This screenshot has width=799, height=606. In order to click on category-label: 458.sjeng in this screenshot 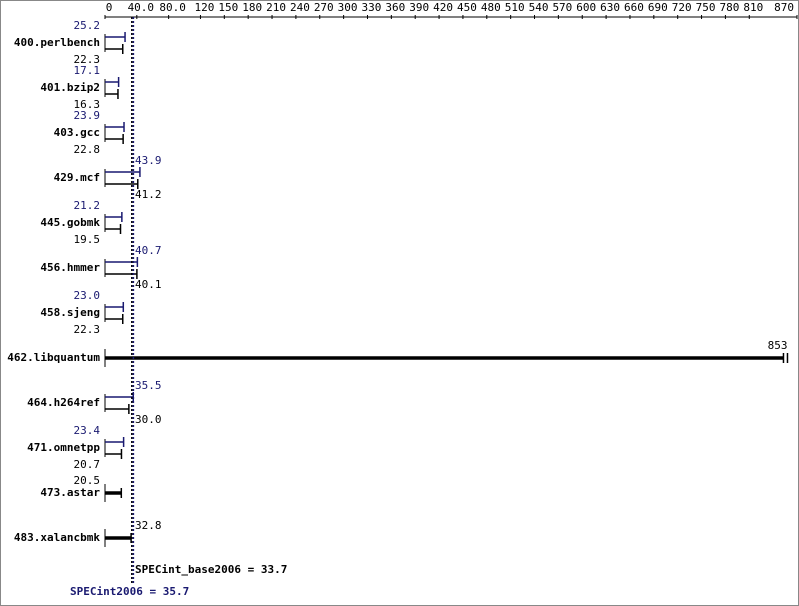, I will do `click(70, 312)`.